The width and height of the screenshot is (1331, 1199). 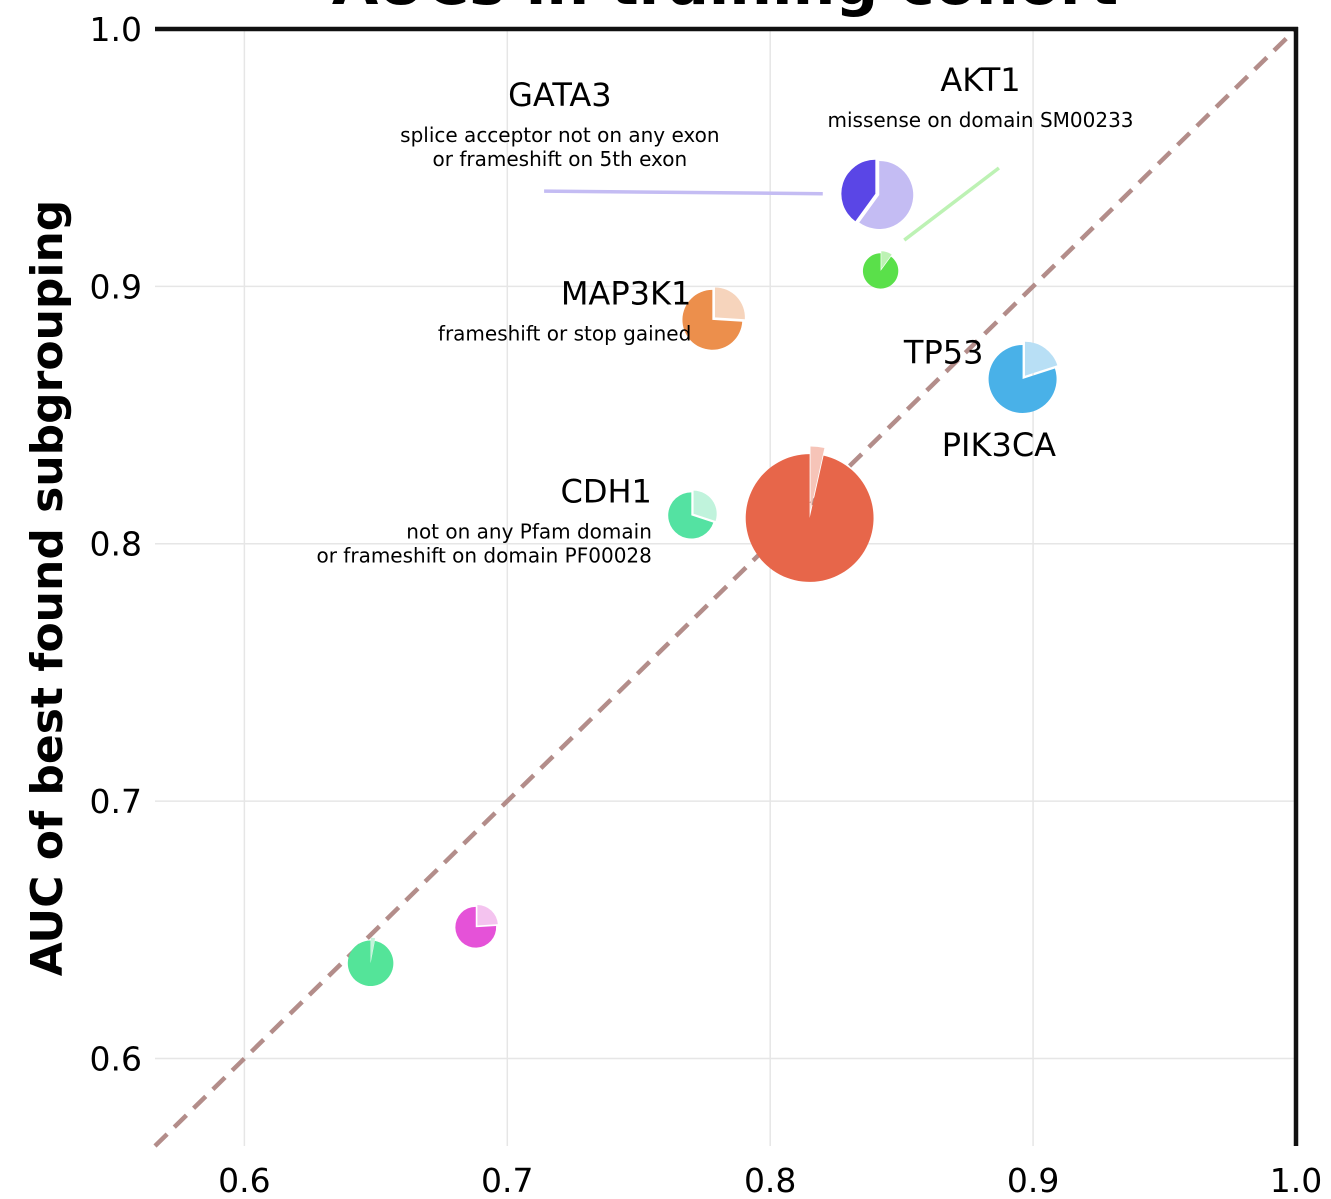 What do you see at coordinates (605, 492) in the screenshot?
I see `gene-label: CDH1` at bounding box center [605, 492].